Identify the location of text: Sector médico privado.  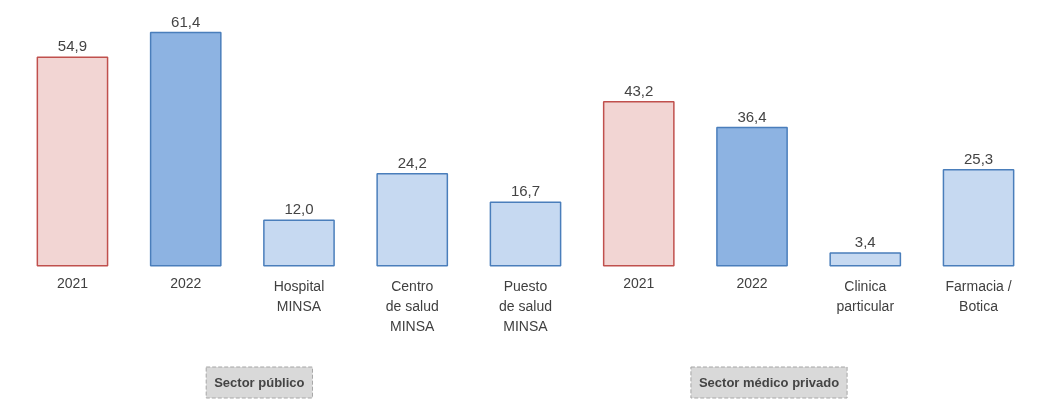
(769, 382).